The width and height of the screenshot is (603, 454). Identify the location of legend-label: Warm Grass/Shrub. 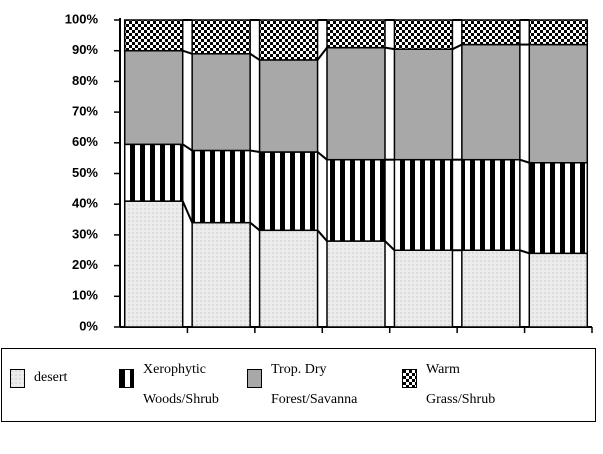
(461, 384).